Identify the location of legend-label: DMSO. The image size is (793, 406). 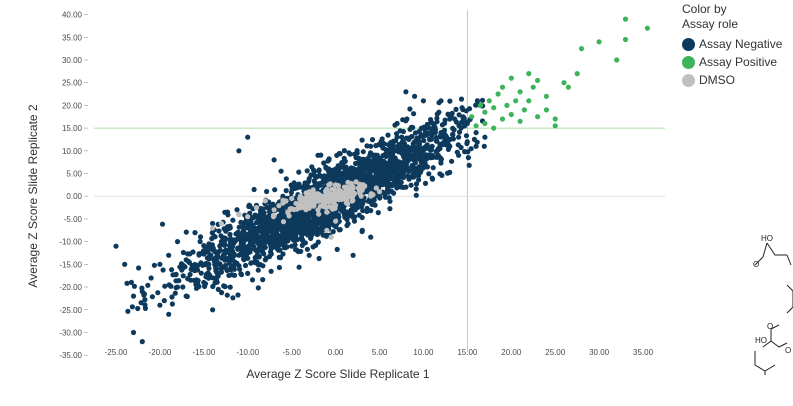
(717, 79).